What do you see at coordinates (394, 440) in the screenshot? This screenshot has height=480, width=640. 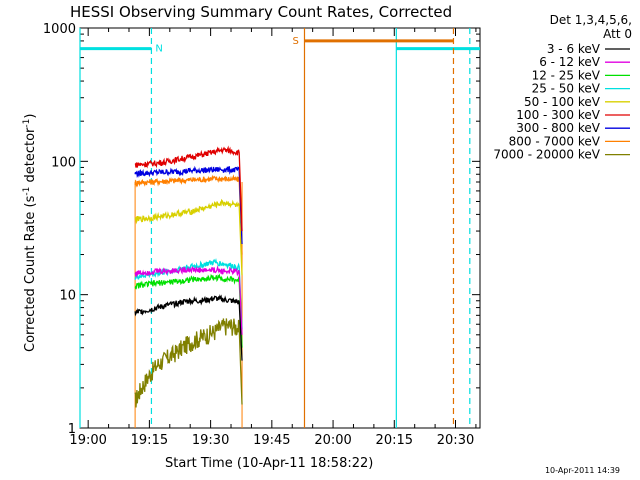 I see `x-tick-label: 20:15` at bounding box center [394, 440].